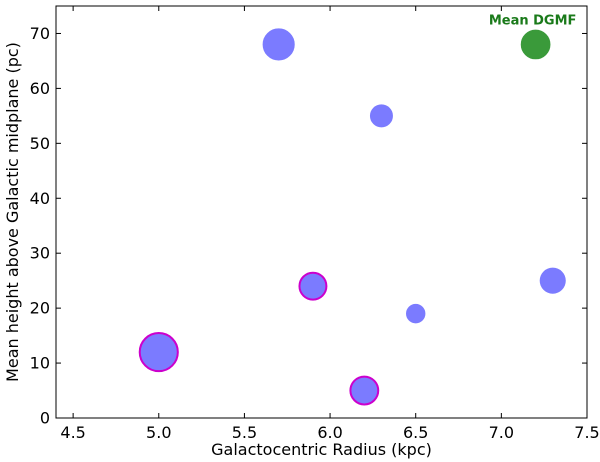 The height and width of the screenshot is (462, 600). Describe the element at coordinates (329, 432) in the screenshot. I see `x-tick-label: 6.0` at that location.